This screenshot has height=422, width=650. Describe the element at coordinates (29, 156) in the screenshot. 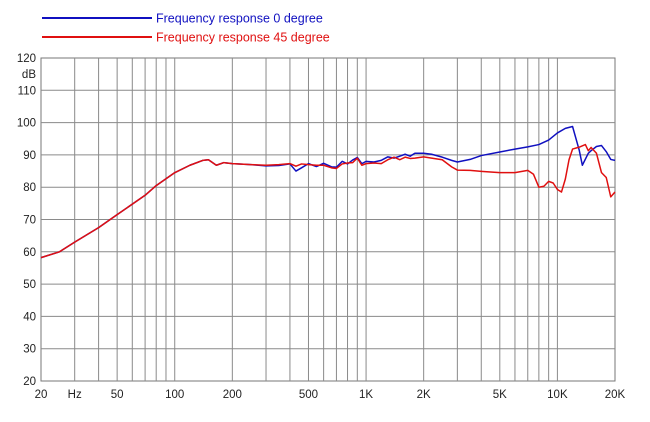

I see `y-tick-label: 90` at that location.